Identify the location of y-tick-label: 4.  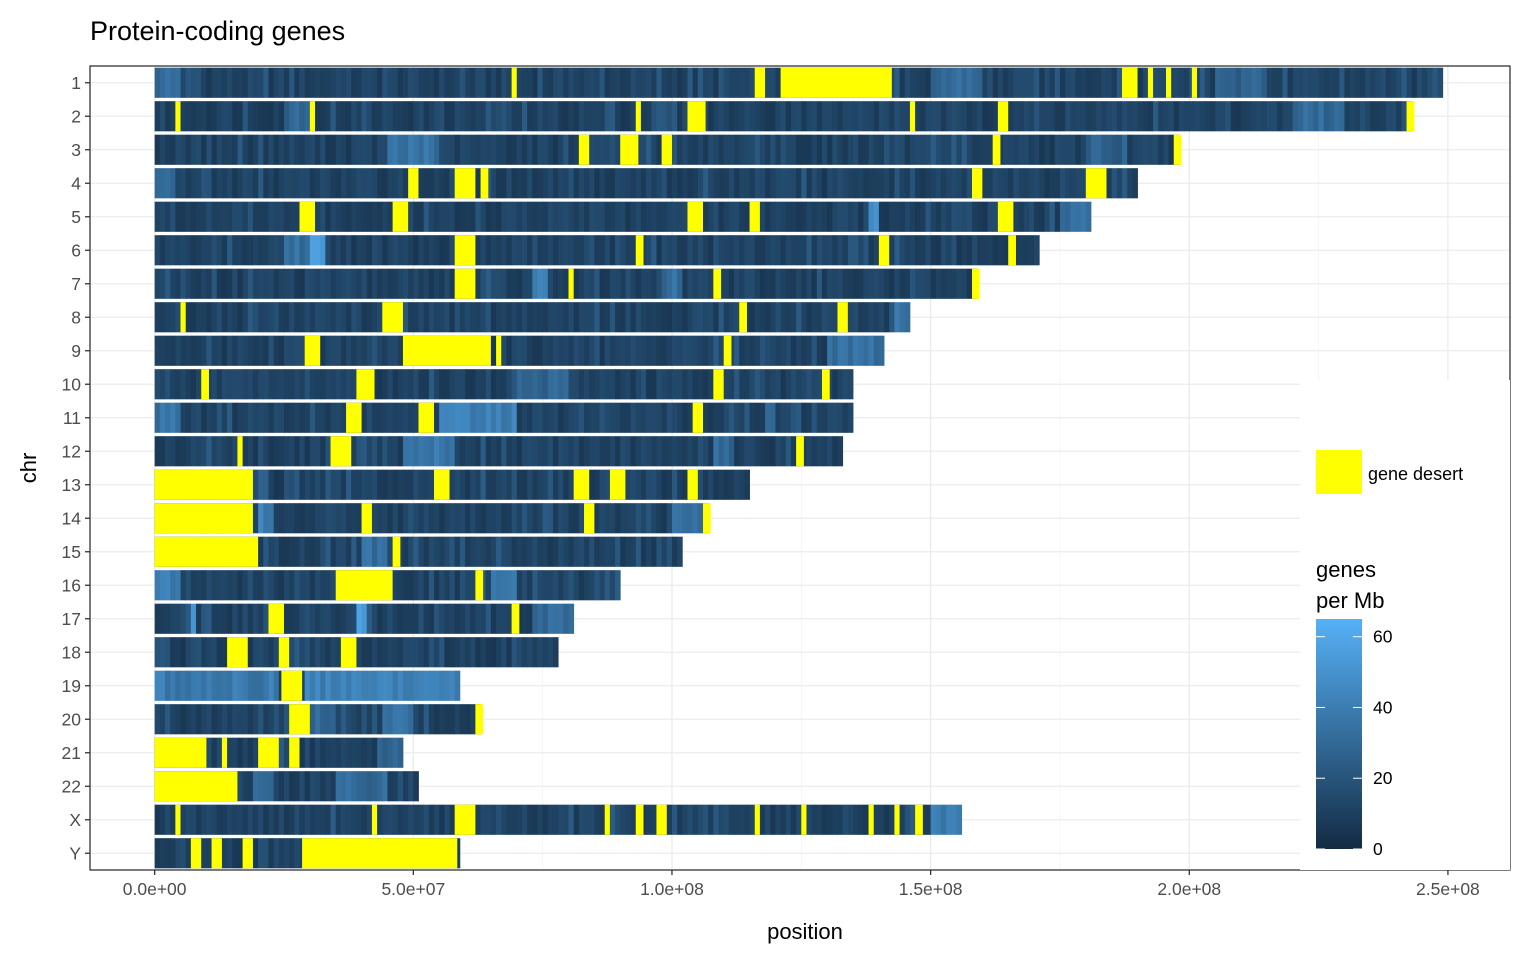
(76, 183).